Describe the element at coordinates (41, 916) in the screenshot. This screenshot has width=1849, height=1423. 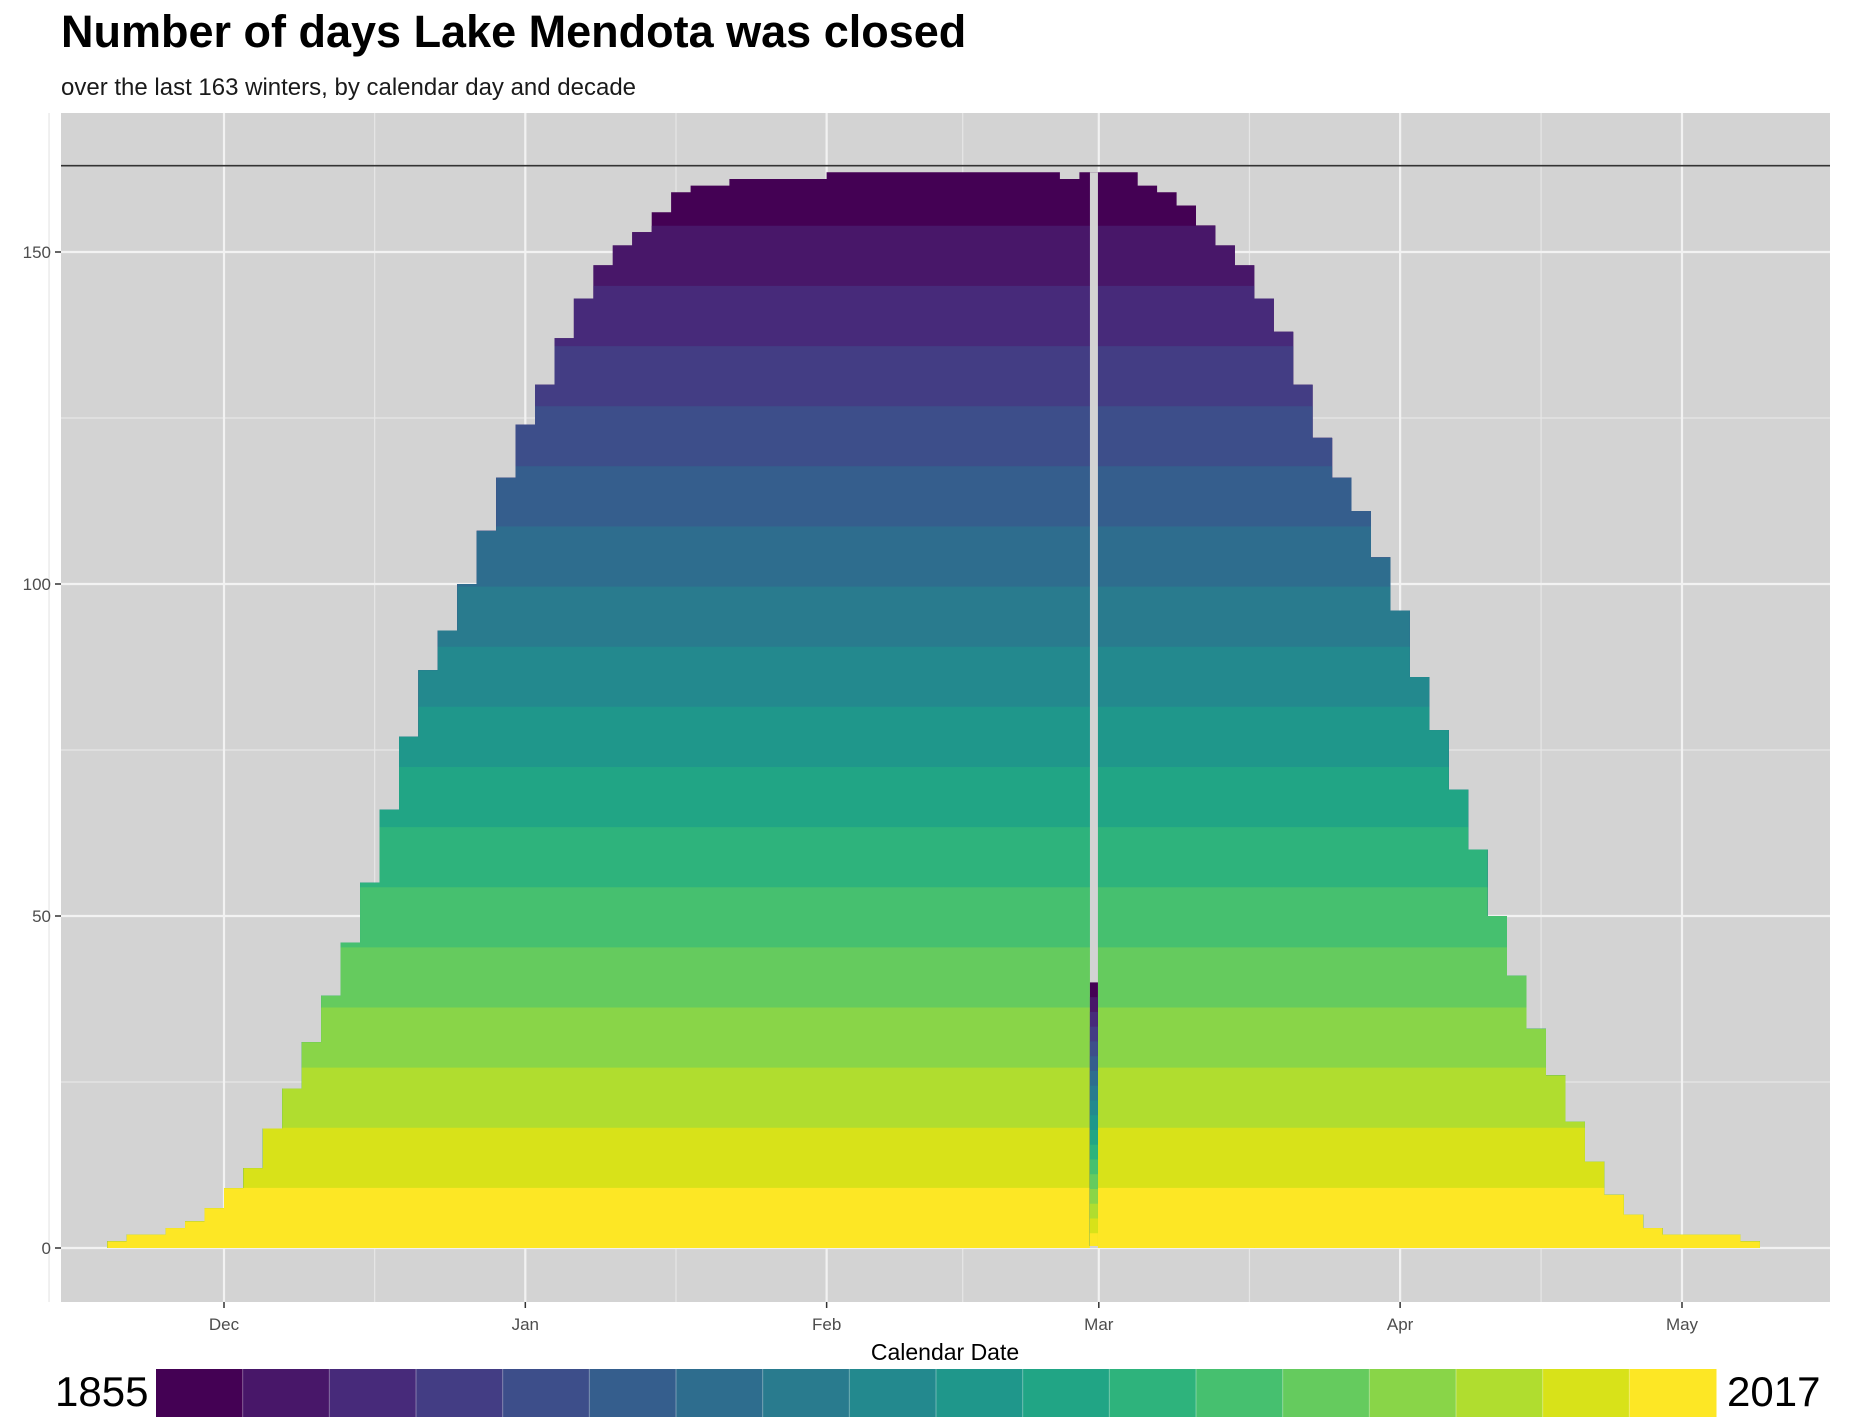
I see `y-tick-label: 50` at that location.